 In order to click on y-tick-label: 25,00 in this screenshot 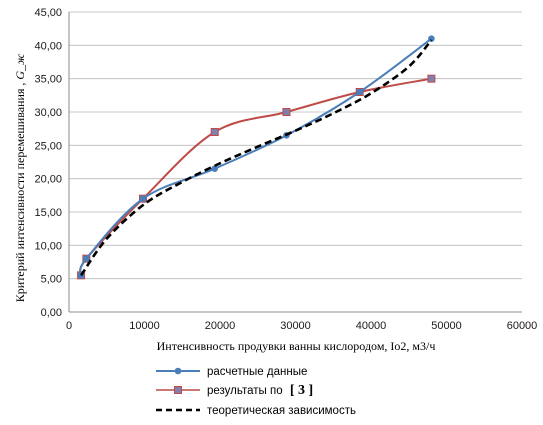, I will do `click(48, 146)`.